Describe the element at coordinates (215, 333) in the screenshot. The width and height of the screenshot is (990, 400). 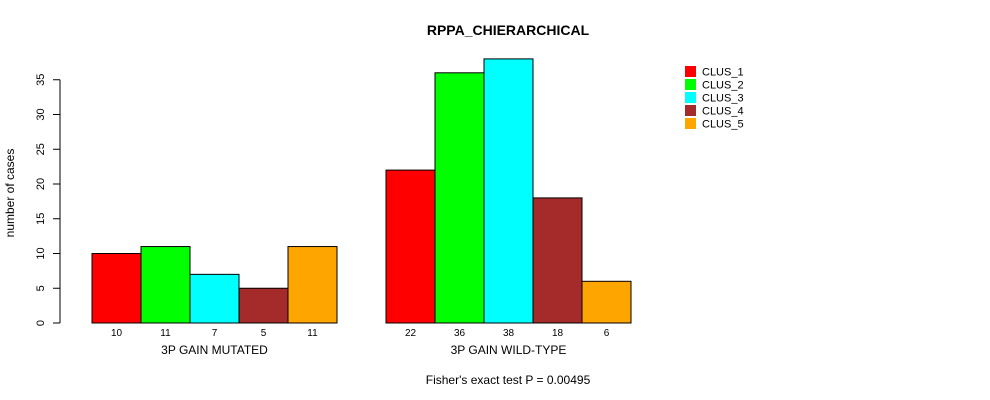
I see `count-label: 7` at that location.